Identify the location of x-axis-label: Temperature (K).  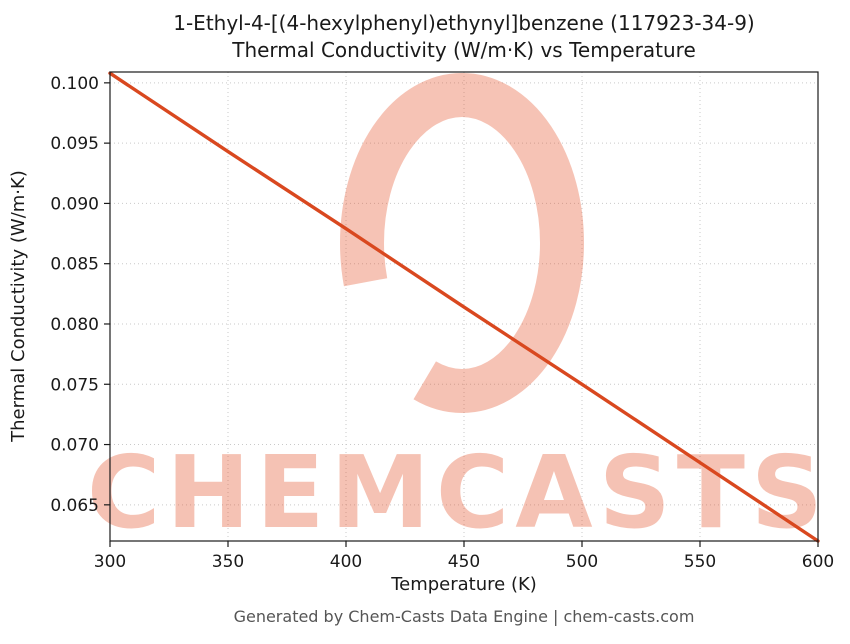
(463, 584).